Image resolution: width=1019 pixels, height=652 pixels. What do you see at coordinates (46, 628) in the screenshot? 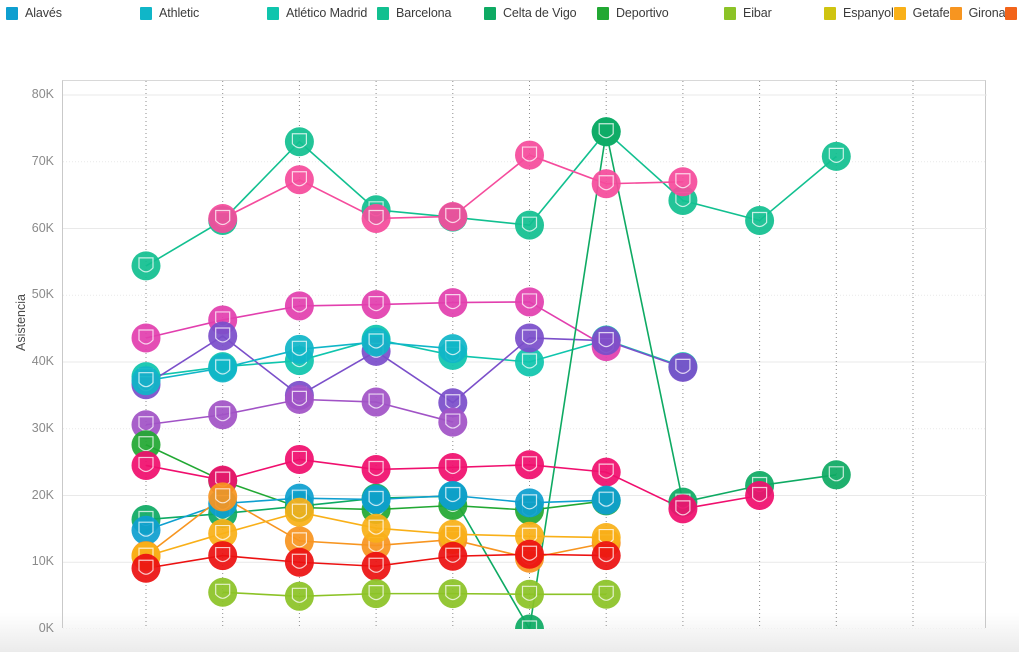
I see `y-tick-label: 0K` at bounding box center [46, 628].